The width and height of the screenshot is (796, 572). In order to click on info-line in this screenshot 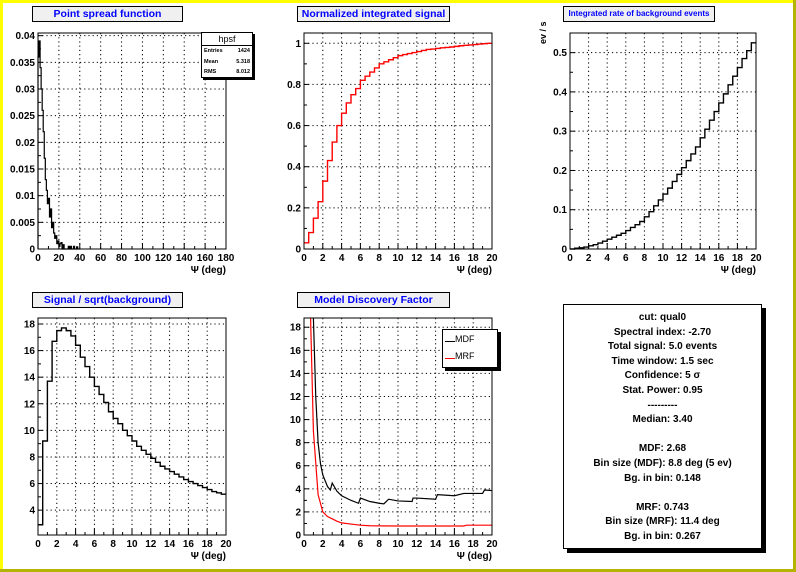, I will do `click(662, 435)`.